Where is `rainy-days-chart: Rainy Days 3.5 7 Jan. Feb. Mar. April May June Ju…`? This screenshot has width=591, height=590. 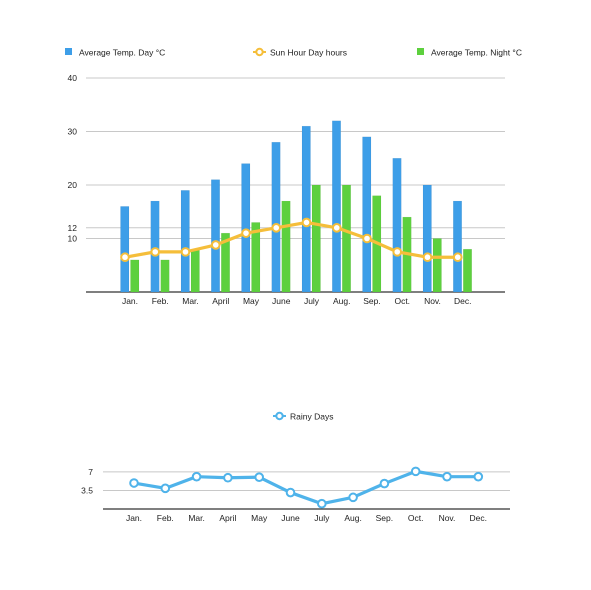 rainy-days-chart: Rainy Days 3.5 7 Jan. Feb. Mar. April May June Ju… is located at coordinates (295, 467).